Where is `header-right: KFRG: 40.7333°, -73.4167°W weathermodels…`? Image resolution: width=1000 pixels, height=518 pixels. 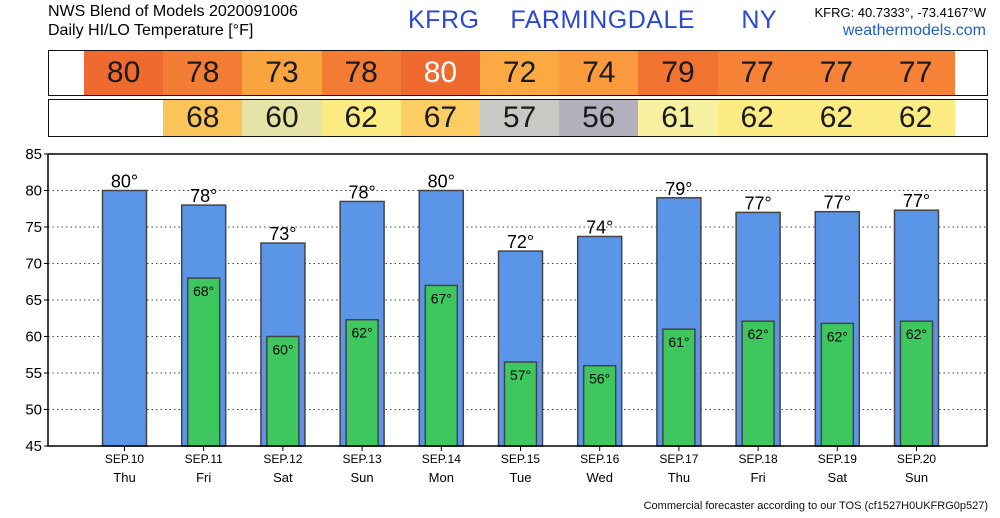 header-right: KFRG: 40.7333°, -73.4167°W weathermodels… is located at coordinates (900, 22).